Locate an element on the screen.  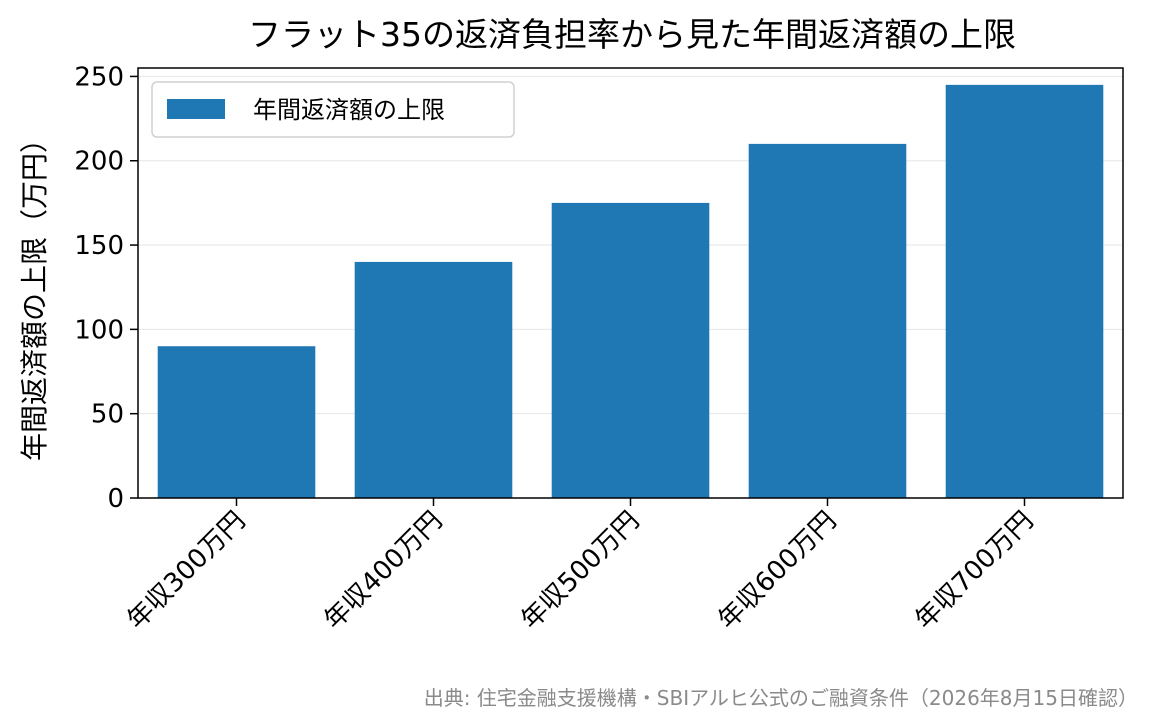
legend-box is located at coordinates (333, 109).